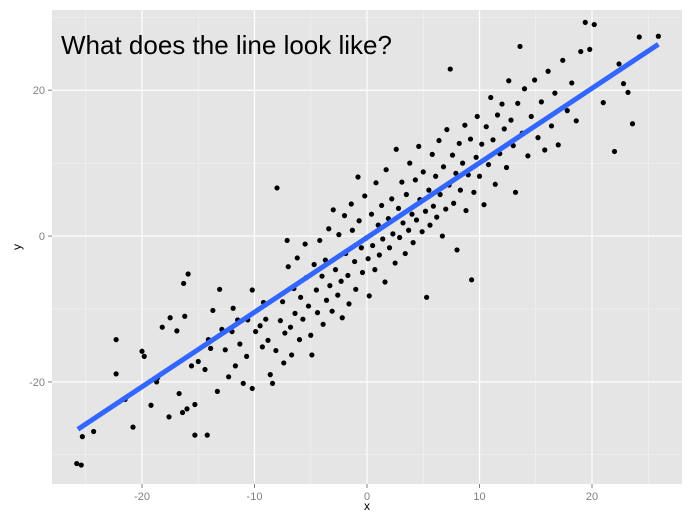 The image size is (698, 512). I want to click on y-tick-label: -20, so click(37, 383).